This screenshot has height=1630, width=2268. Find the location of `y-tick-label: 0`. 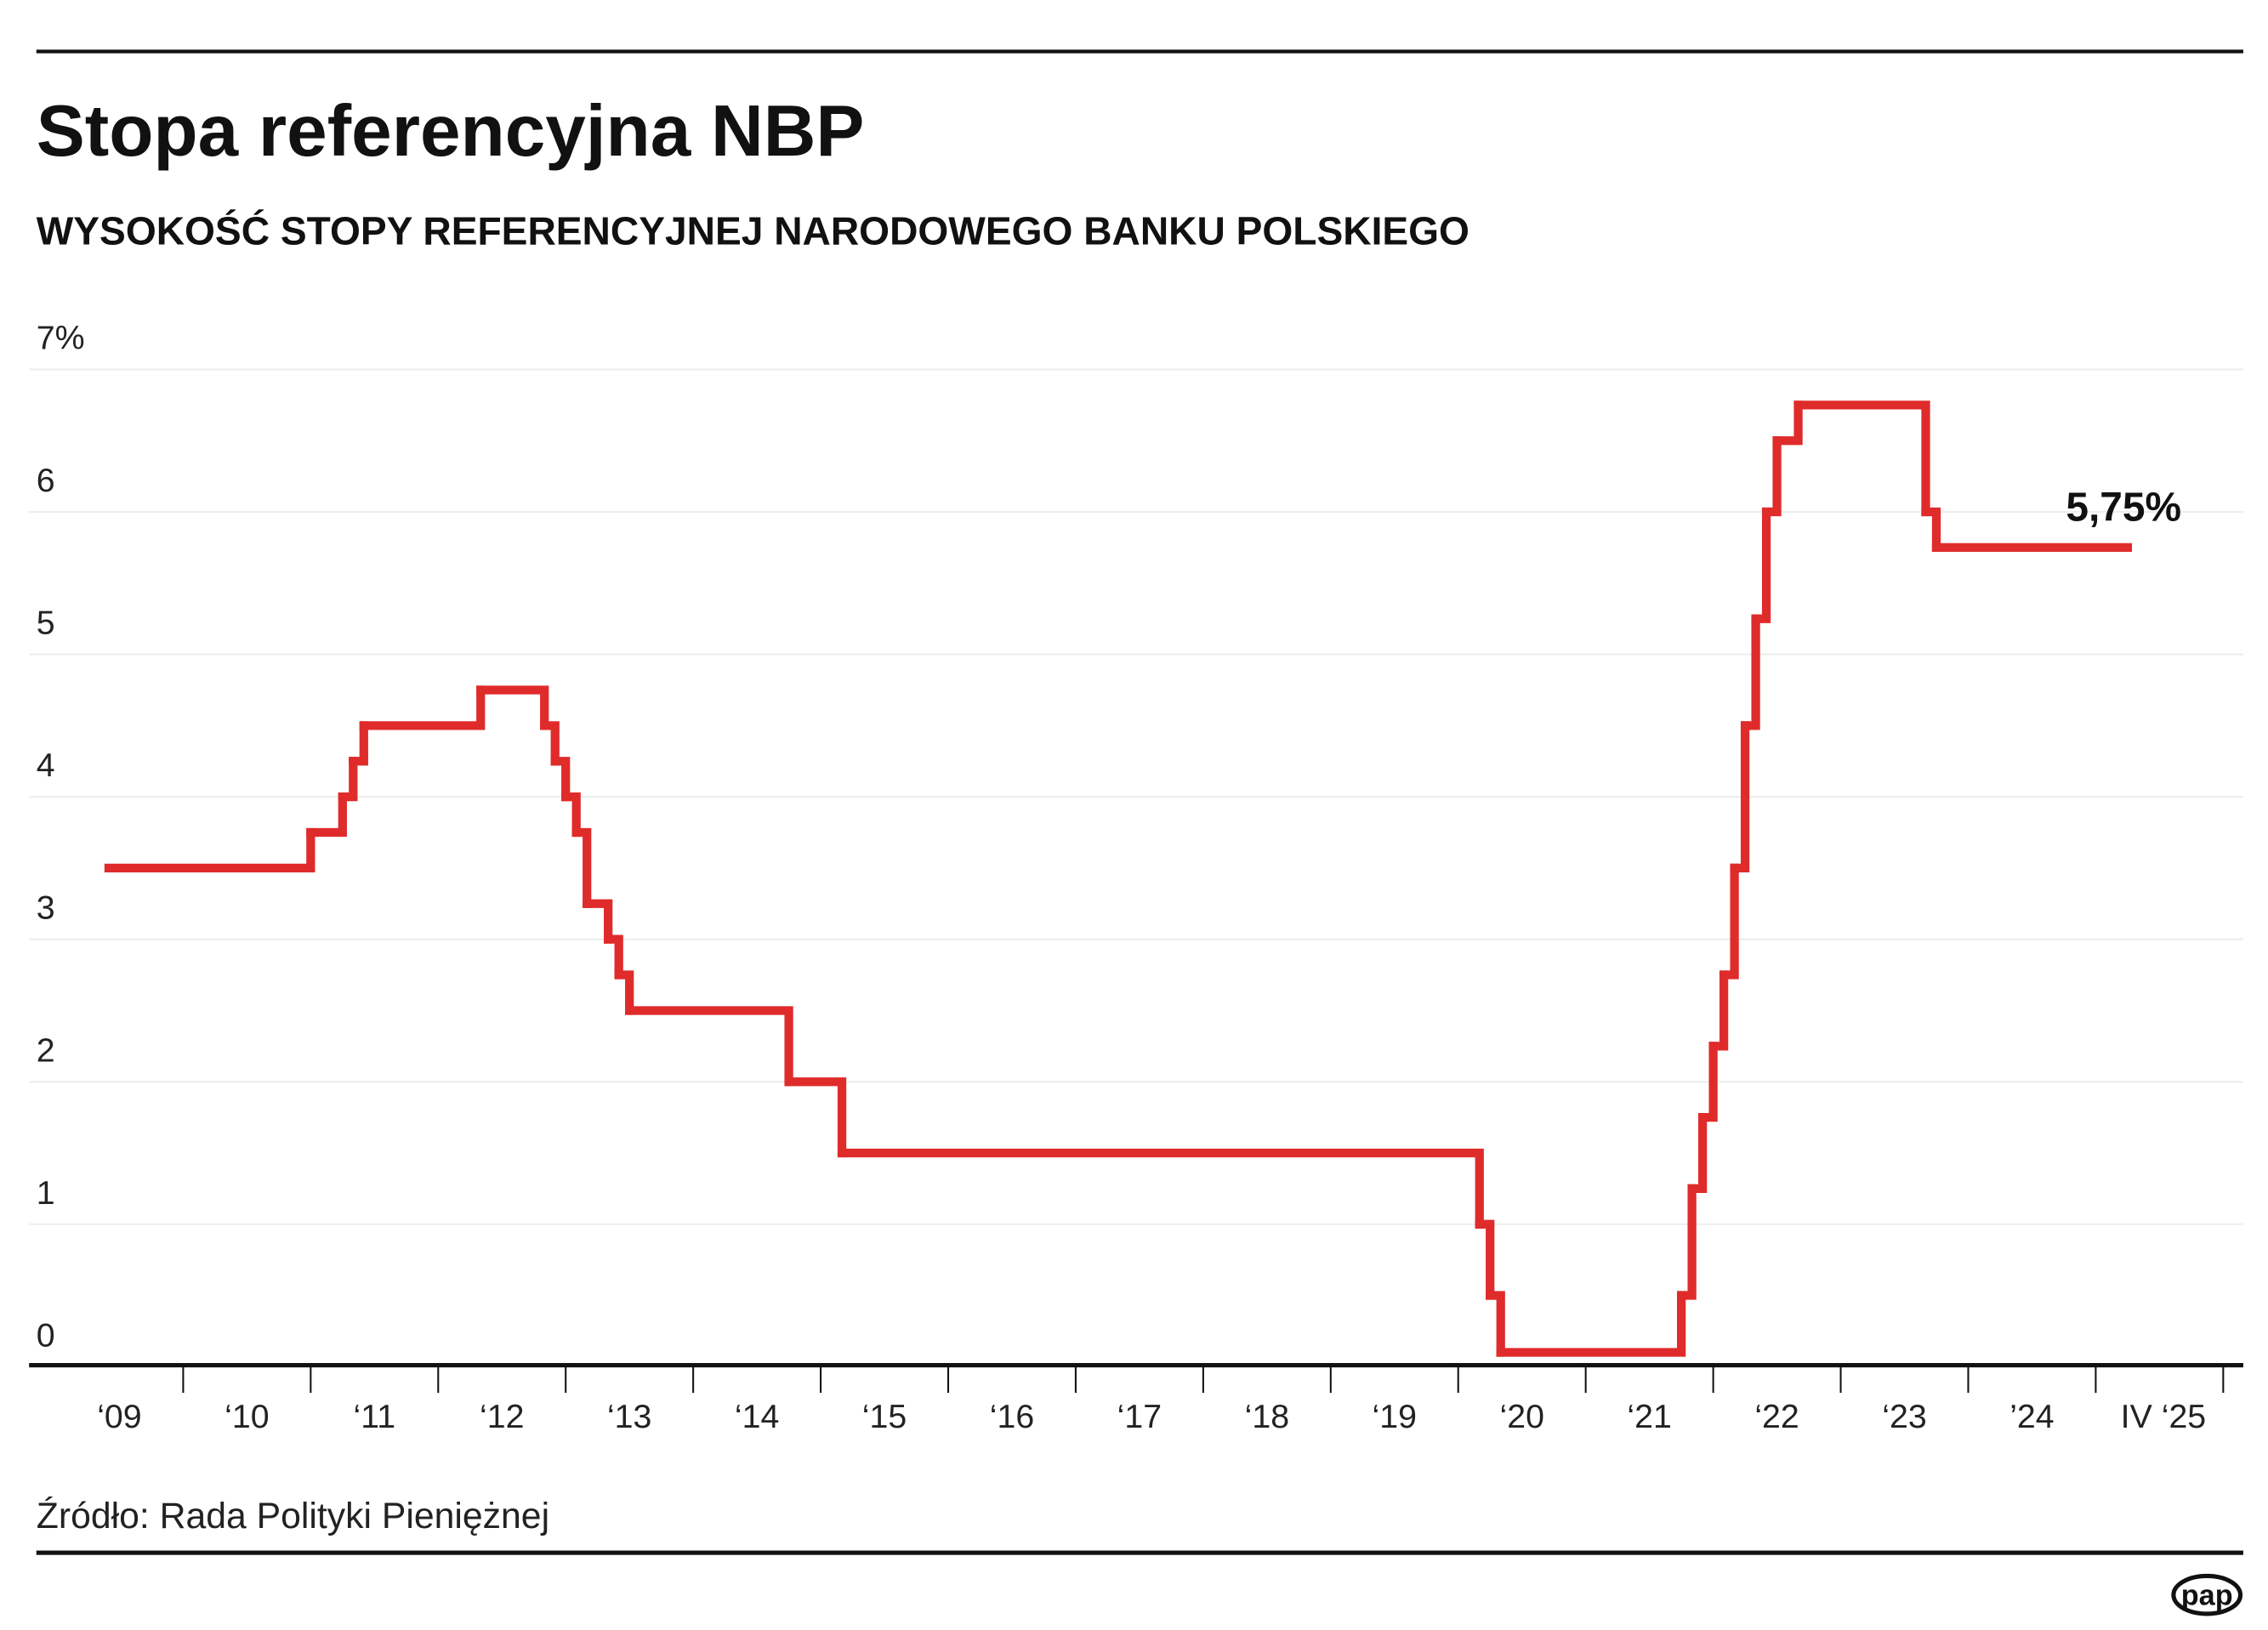

y-tick-label: 0 is located at coordinates (46, 1335).